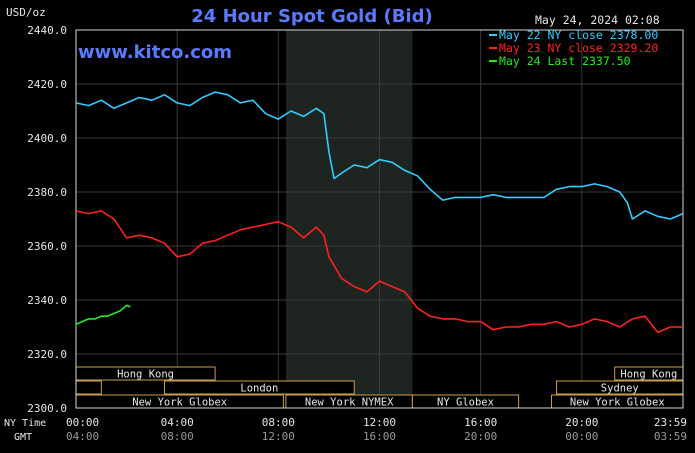 This screenshot has height=453, width=695. I want to click on x-tick-gmt: 20:00, so click(480, 436).